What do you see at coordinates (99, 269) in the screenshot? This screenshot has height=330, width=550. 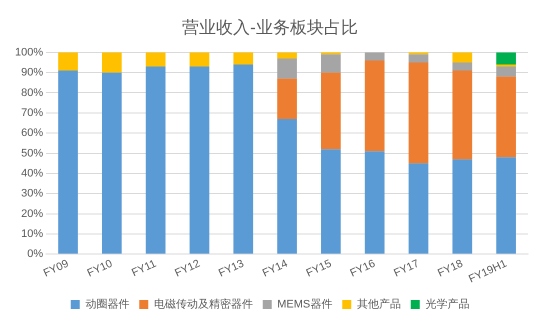 I see `x-tick-label: FY10` at bounding box center [99, 269].